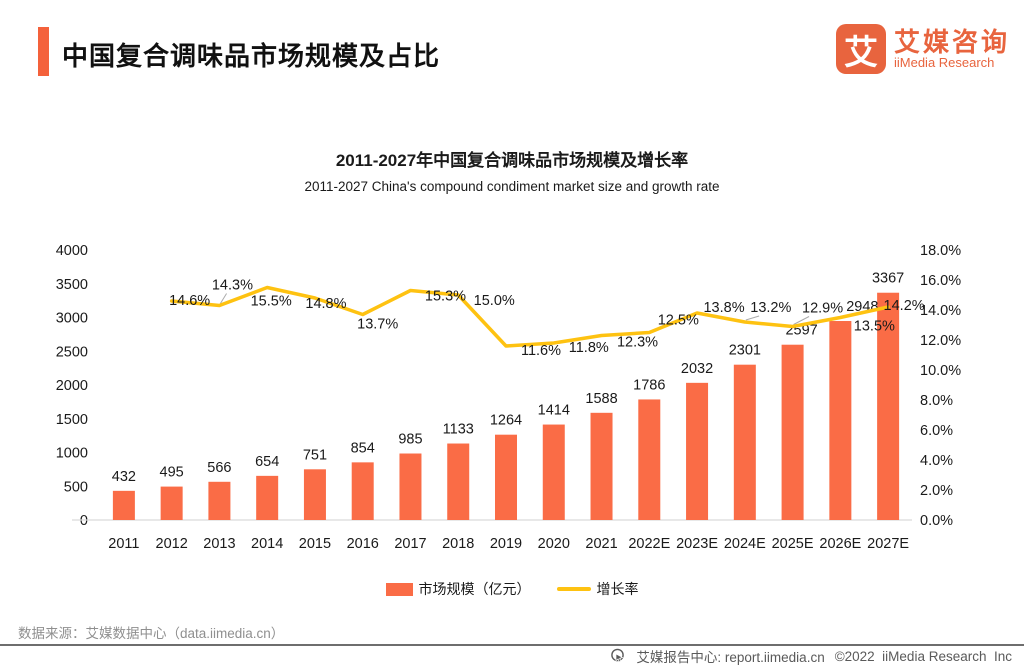 This screenshot has height=666, width=1024. What do you see at coordinates (936, 521) in the screenshot?
I see `svg-text: 0.0%` at bounding box center [936, 521].